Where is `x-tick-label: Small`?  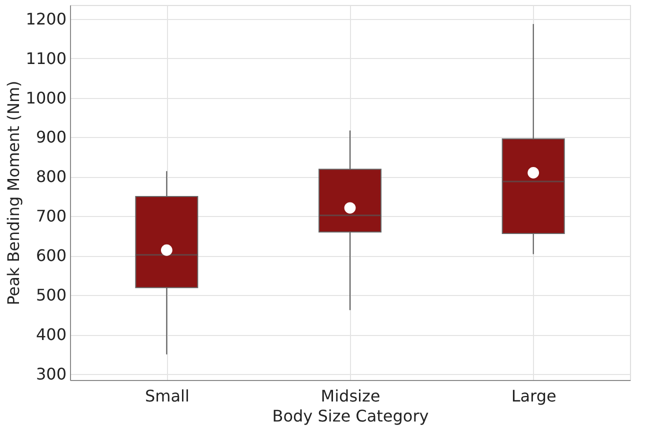
x-tick-label: Small is located at coordinates (167, 396).